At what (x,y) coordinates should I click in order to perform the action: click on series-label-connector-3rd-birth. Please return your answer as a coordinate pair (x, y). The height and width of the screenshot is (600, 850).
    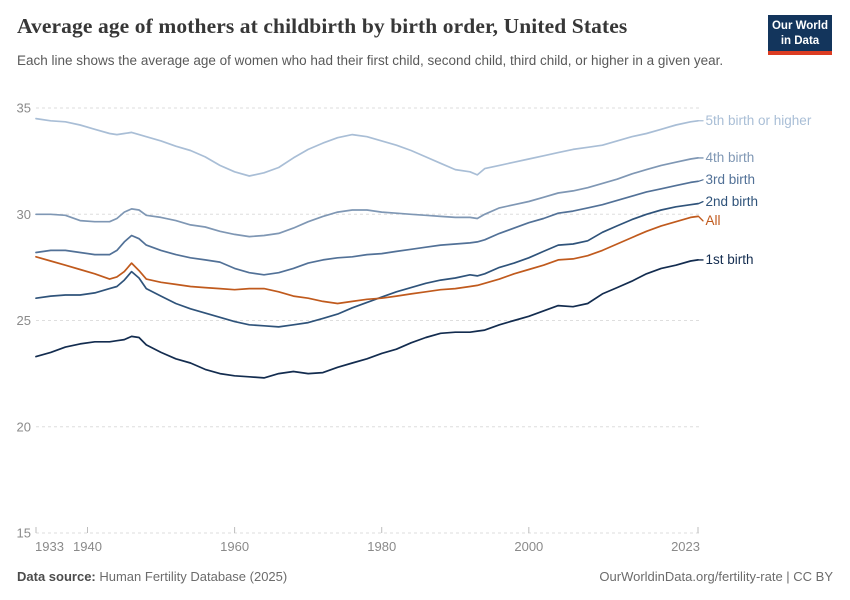
    Looking at the image, I should click on (700, 180).